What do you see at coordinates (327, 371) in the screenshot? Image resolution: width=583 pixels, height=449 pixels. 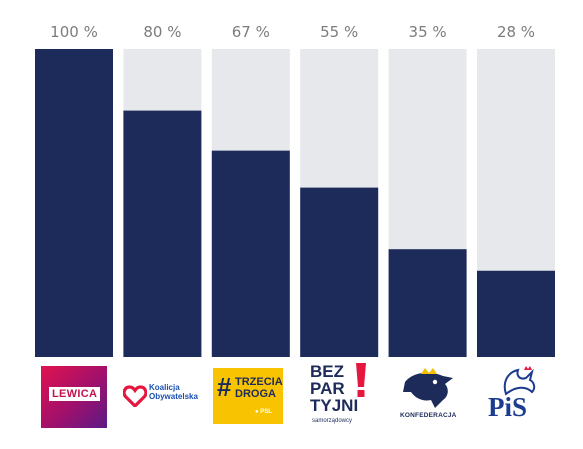 I see `bp-logo-line1: BEZ` at bounding box center [327, 371].